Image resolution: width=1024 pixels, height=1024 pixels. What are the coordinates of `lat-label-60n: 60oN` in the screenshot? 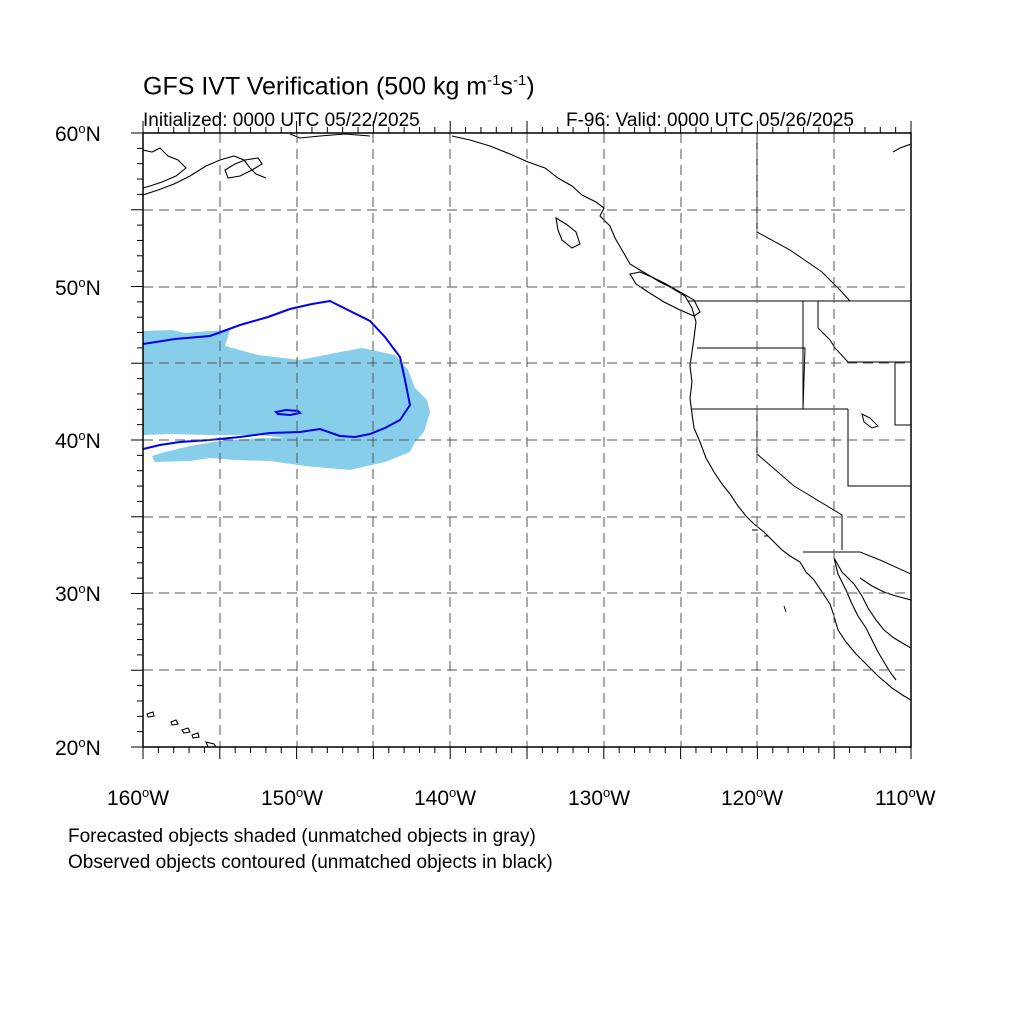 It's located at (78, 133).